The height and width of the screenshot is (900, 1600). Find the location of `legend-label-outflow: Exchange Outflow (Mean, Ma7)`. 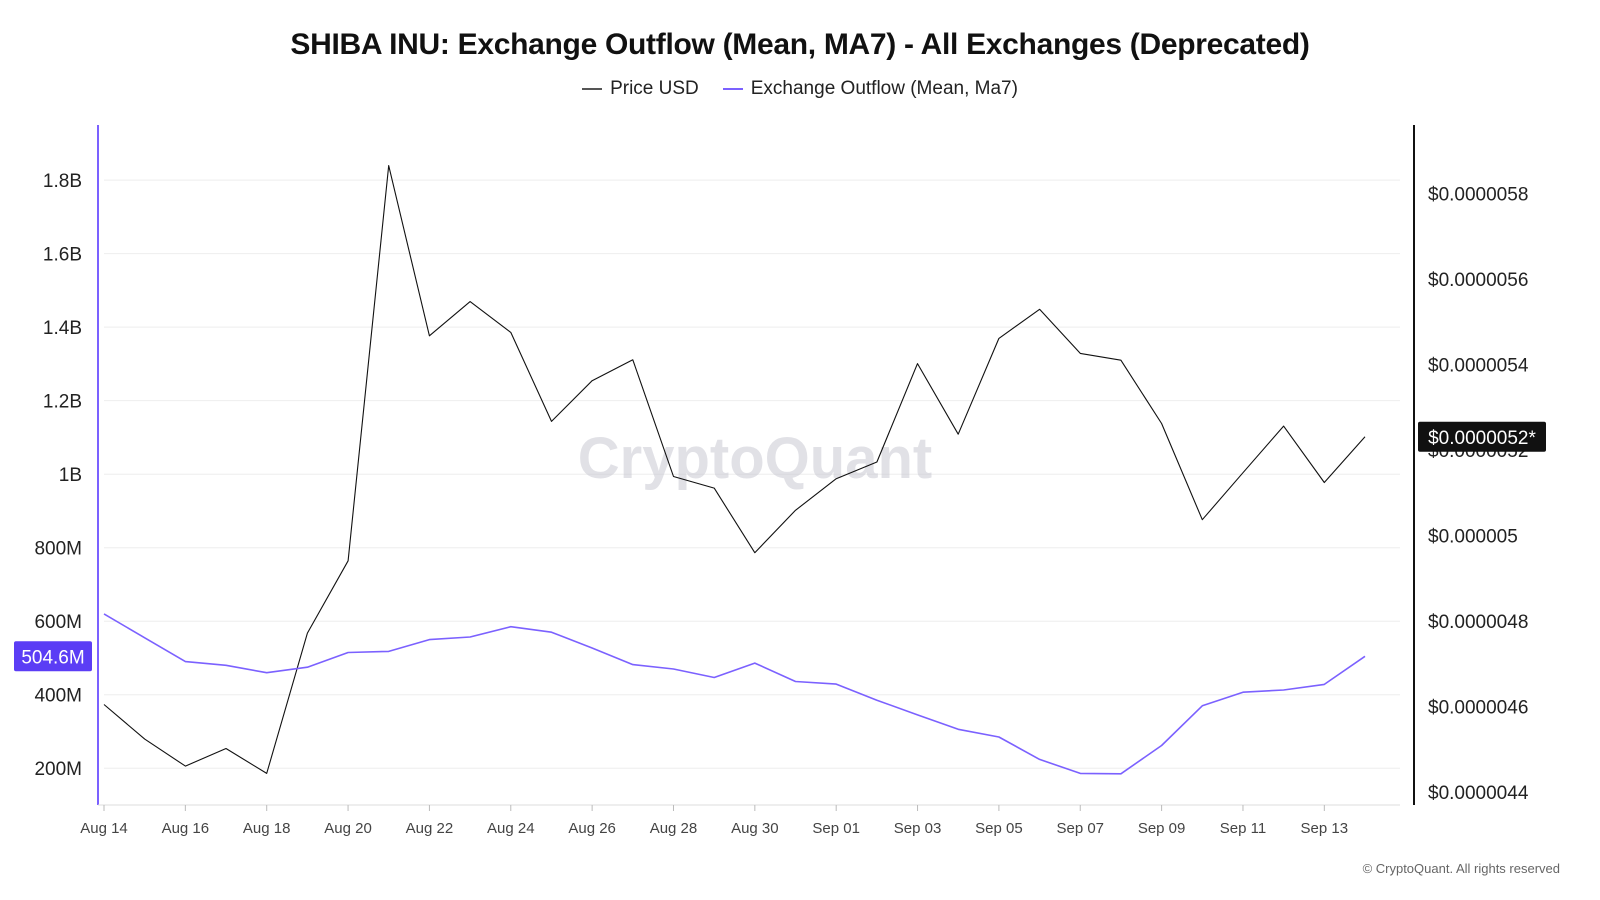

legend-label-outflow: Exchange Outflow (Mean, Ma7) is located at coordinates (884, 88).